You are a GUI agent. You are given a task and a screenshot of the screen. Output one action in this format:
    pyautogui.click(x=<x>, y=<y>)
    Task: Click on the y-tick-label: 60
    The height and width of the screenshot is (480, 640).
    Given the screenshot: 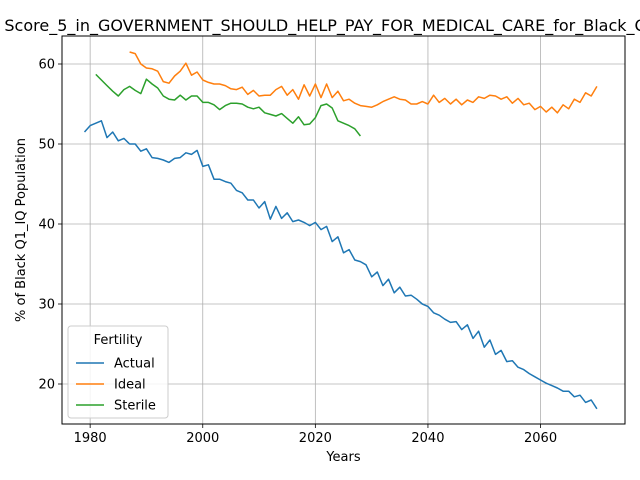 What is the action you would take?
    pyautogui.click(x=46, y=65)
    